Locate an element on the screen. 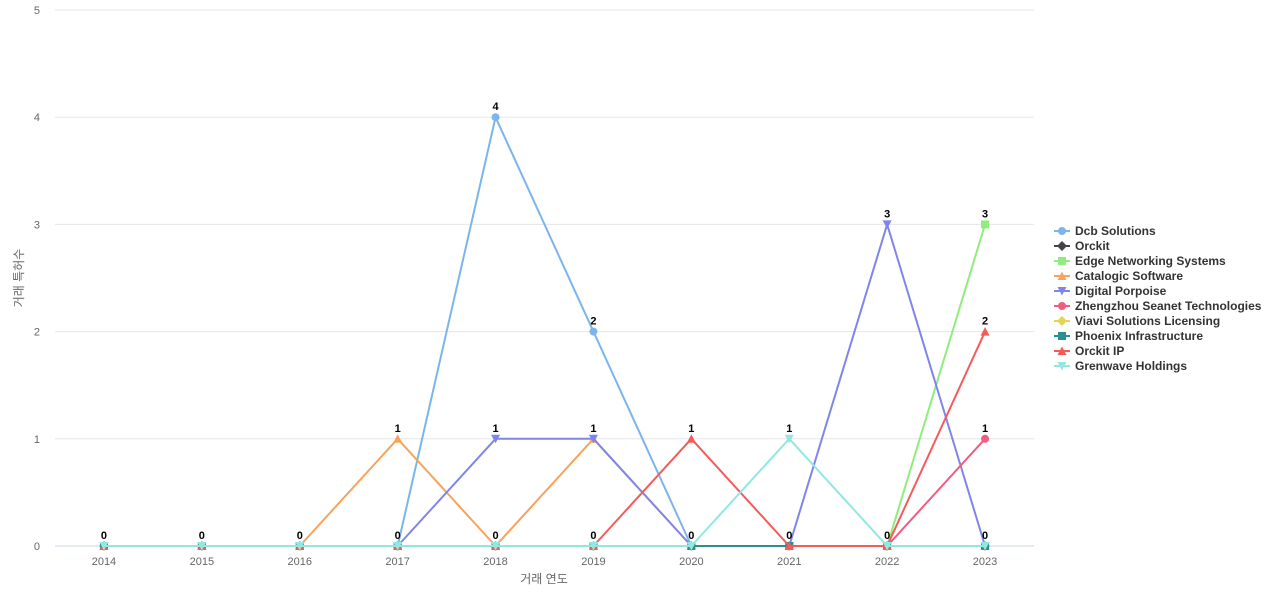 The image size is (1280, 600). series-line is located at coordinates (544, 492).